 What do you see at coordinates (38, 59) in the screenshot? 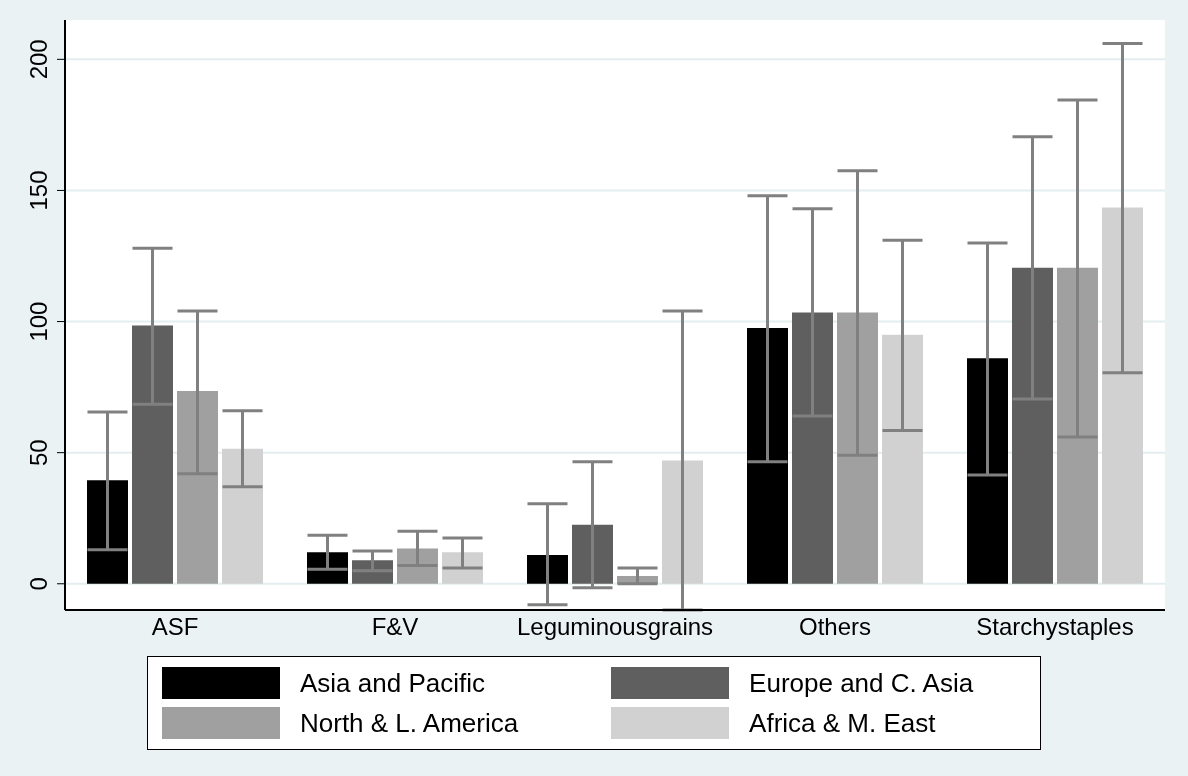
I see `y-tick-label: 200` at bounding box center [38, 59].